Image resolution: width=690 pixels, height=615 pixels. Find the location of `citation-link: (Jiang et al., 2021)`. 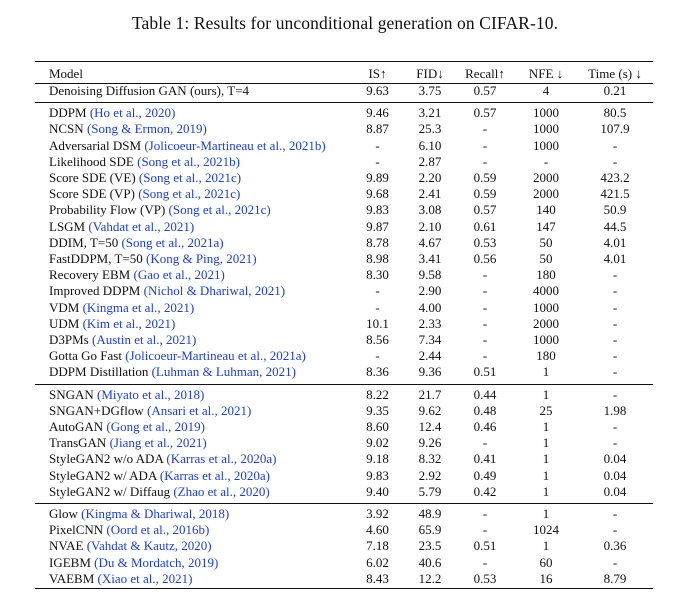

citation-link: (Jiang et al., 2021) is located at coordinates (158, 443).